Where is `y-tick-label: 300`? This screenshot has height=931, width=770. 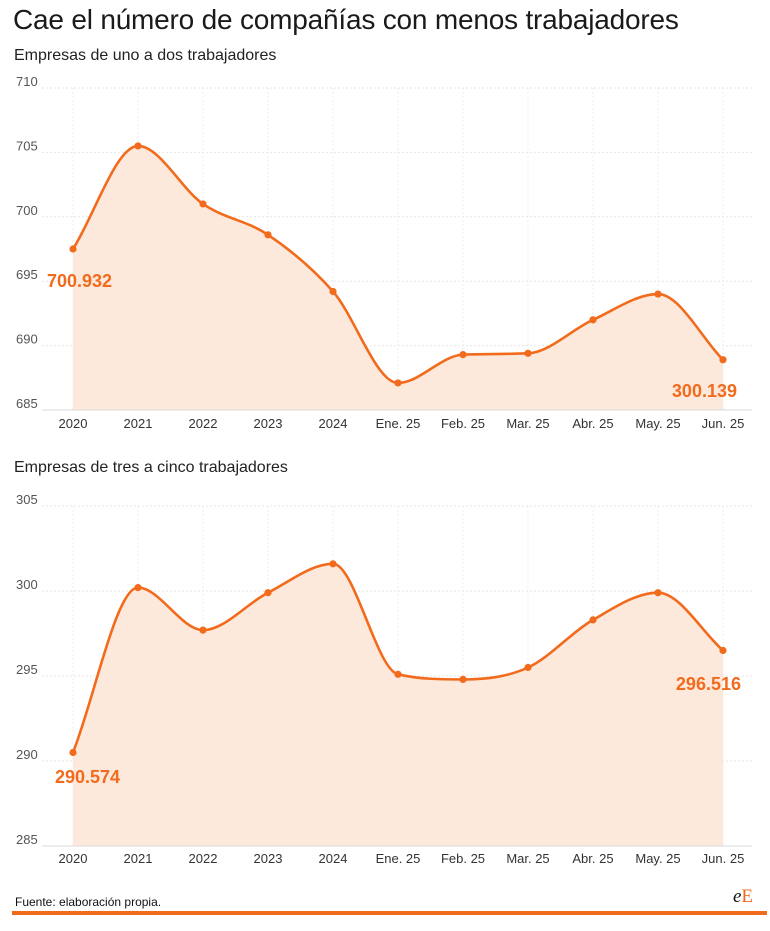
y-tick-label: 300 is located at coordinates (27, 584).